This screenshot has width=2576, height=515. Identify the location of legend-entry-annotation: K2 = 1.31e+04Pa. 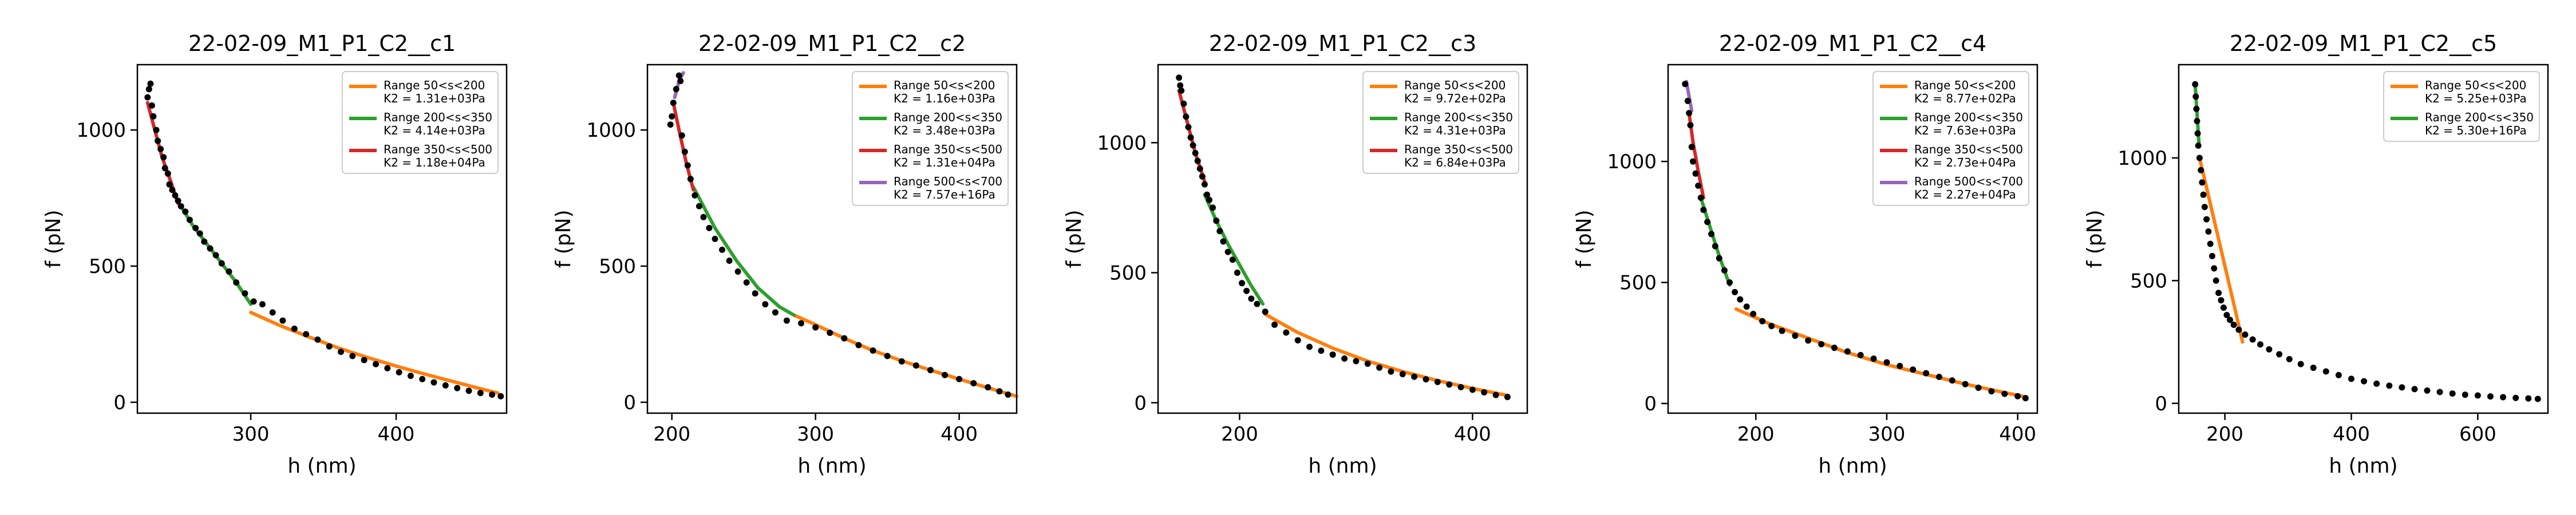
(944, 162).